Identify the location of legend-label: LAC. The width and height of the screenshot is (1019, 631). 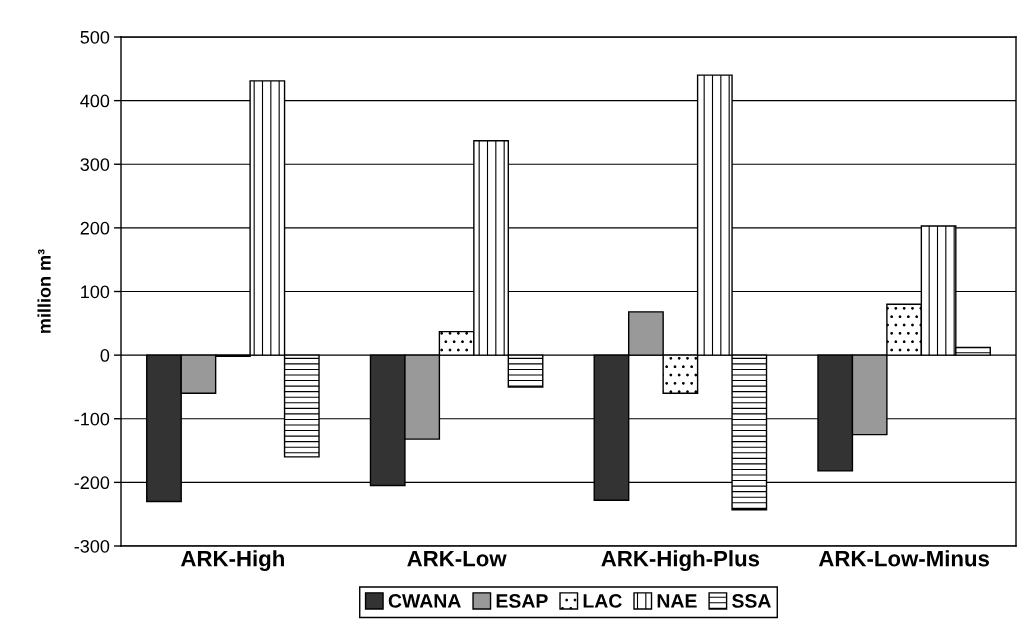
(602, 601).